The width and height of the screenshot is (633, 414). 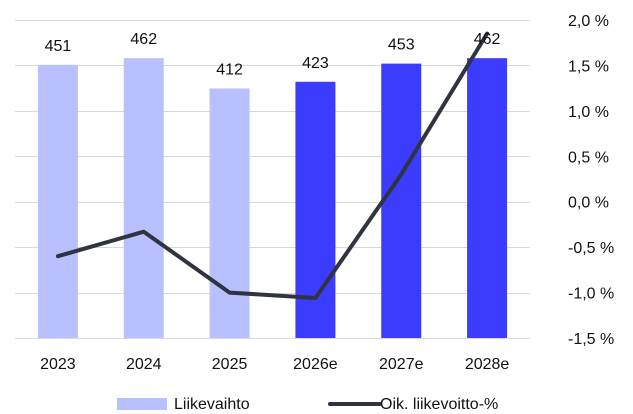 I want to click on y-tick-1: 1,5 %, so click(x=588, y=66).